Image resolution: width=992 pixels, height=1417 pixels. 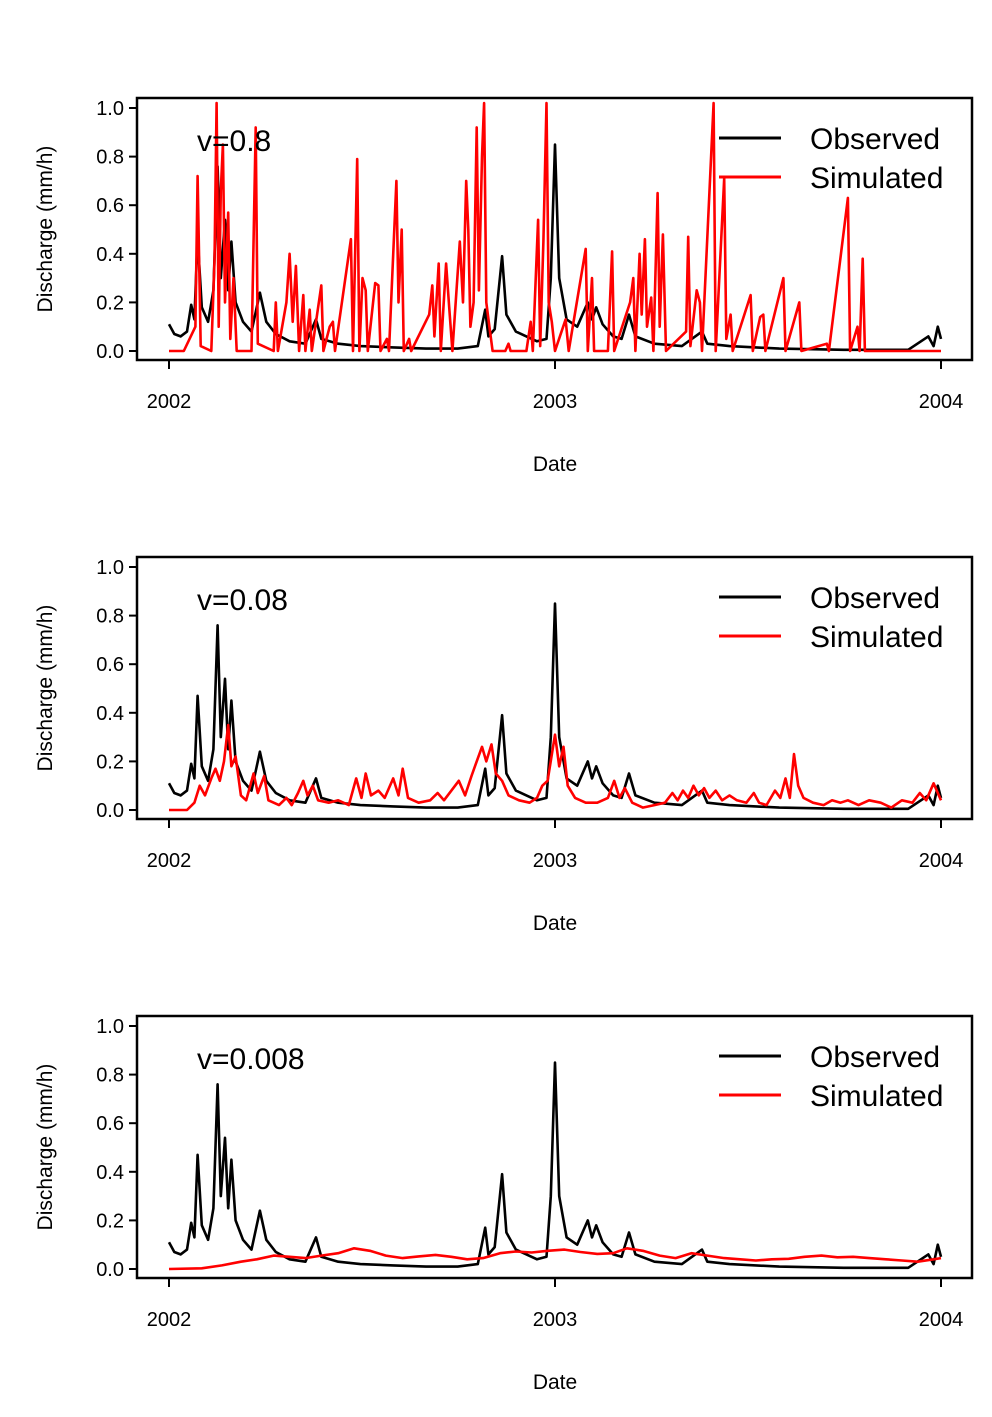 I want to click on series-line-observed, so click(x=555, y=1165).